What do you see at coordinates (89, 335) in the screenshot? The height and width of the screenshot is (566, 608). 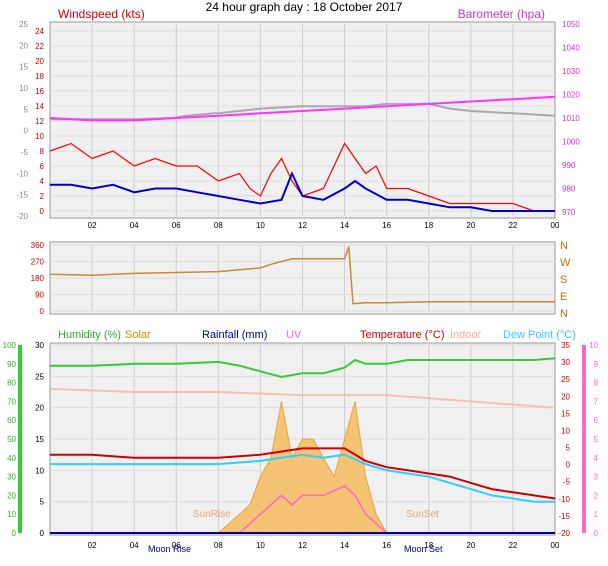 I see `legend-humidity: Humidity (%)` at bounding box center [89, 335].